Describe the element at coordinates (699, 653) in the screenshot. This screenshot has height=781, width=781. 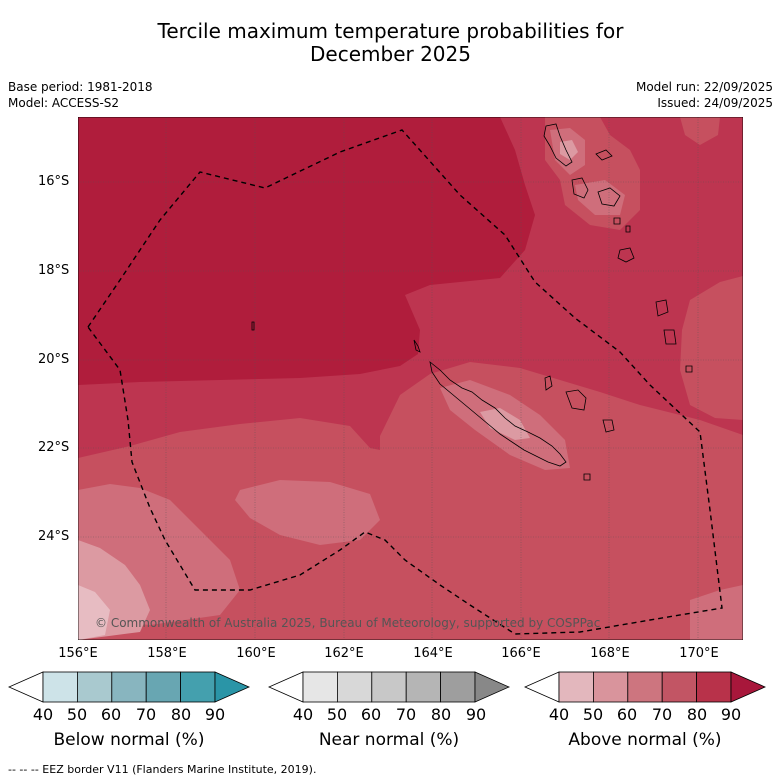
I see `lon-label-170e: 170°E` at that location.